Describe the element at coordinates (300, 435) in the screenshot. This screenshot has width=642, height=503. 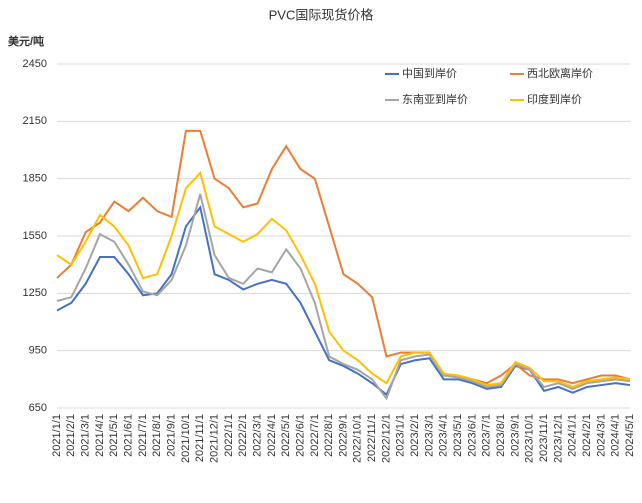
I see `x-tick-label: 2022/6/1` at that location.